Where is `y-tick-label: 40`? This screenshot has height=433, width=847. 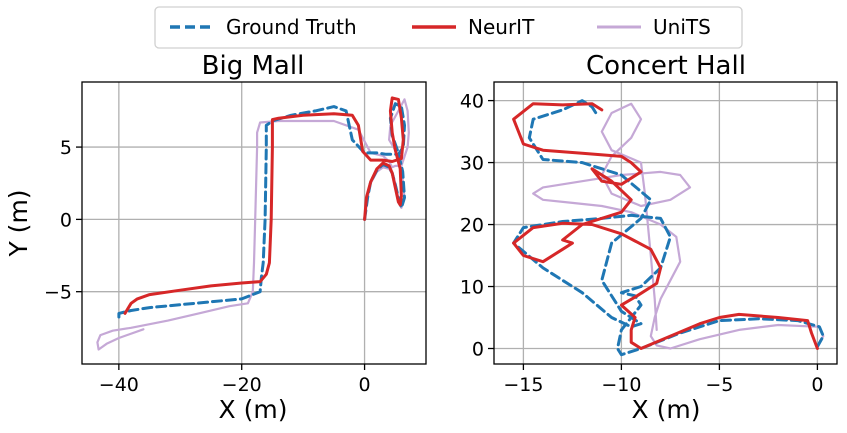 y-tick-label: 40 is located at coordinates (472, 102).